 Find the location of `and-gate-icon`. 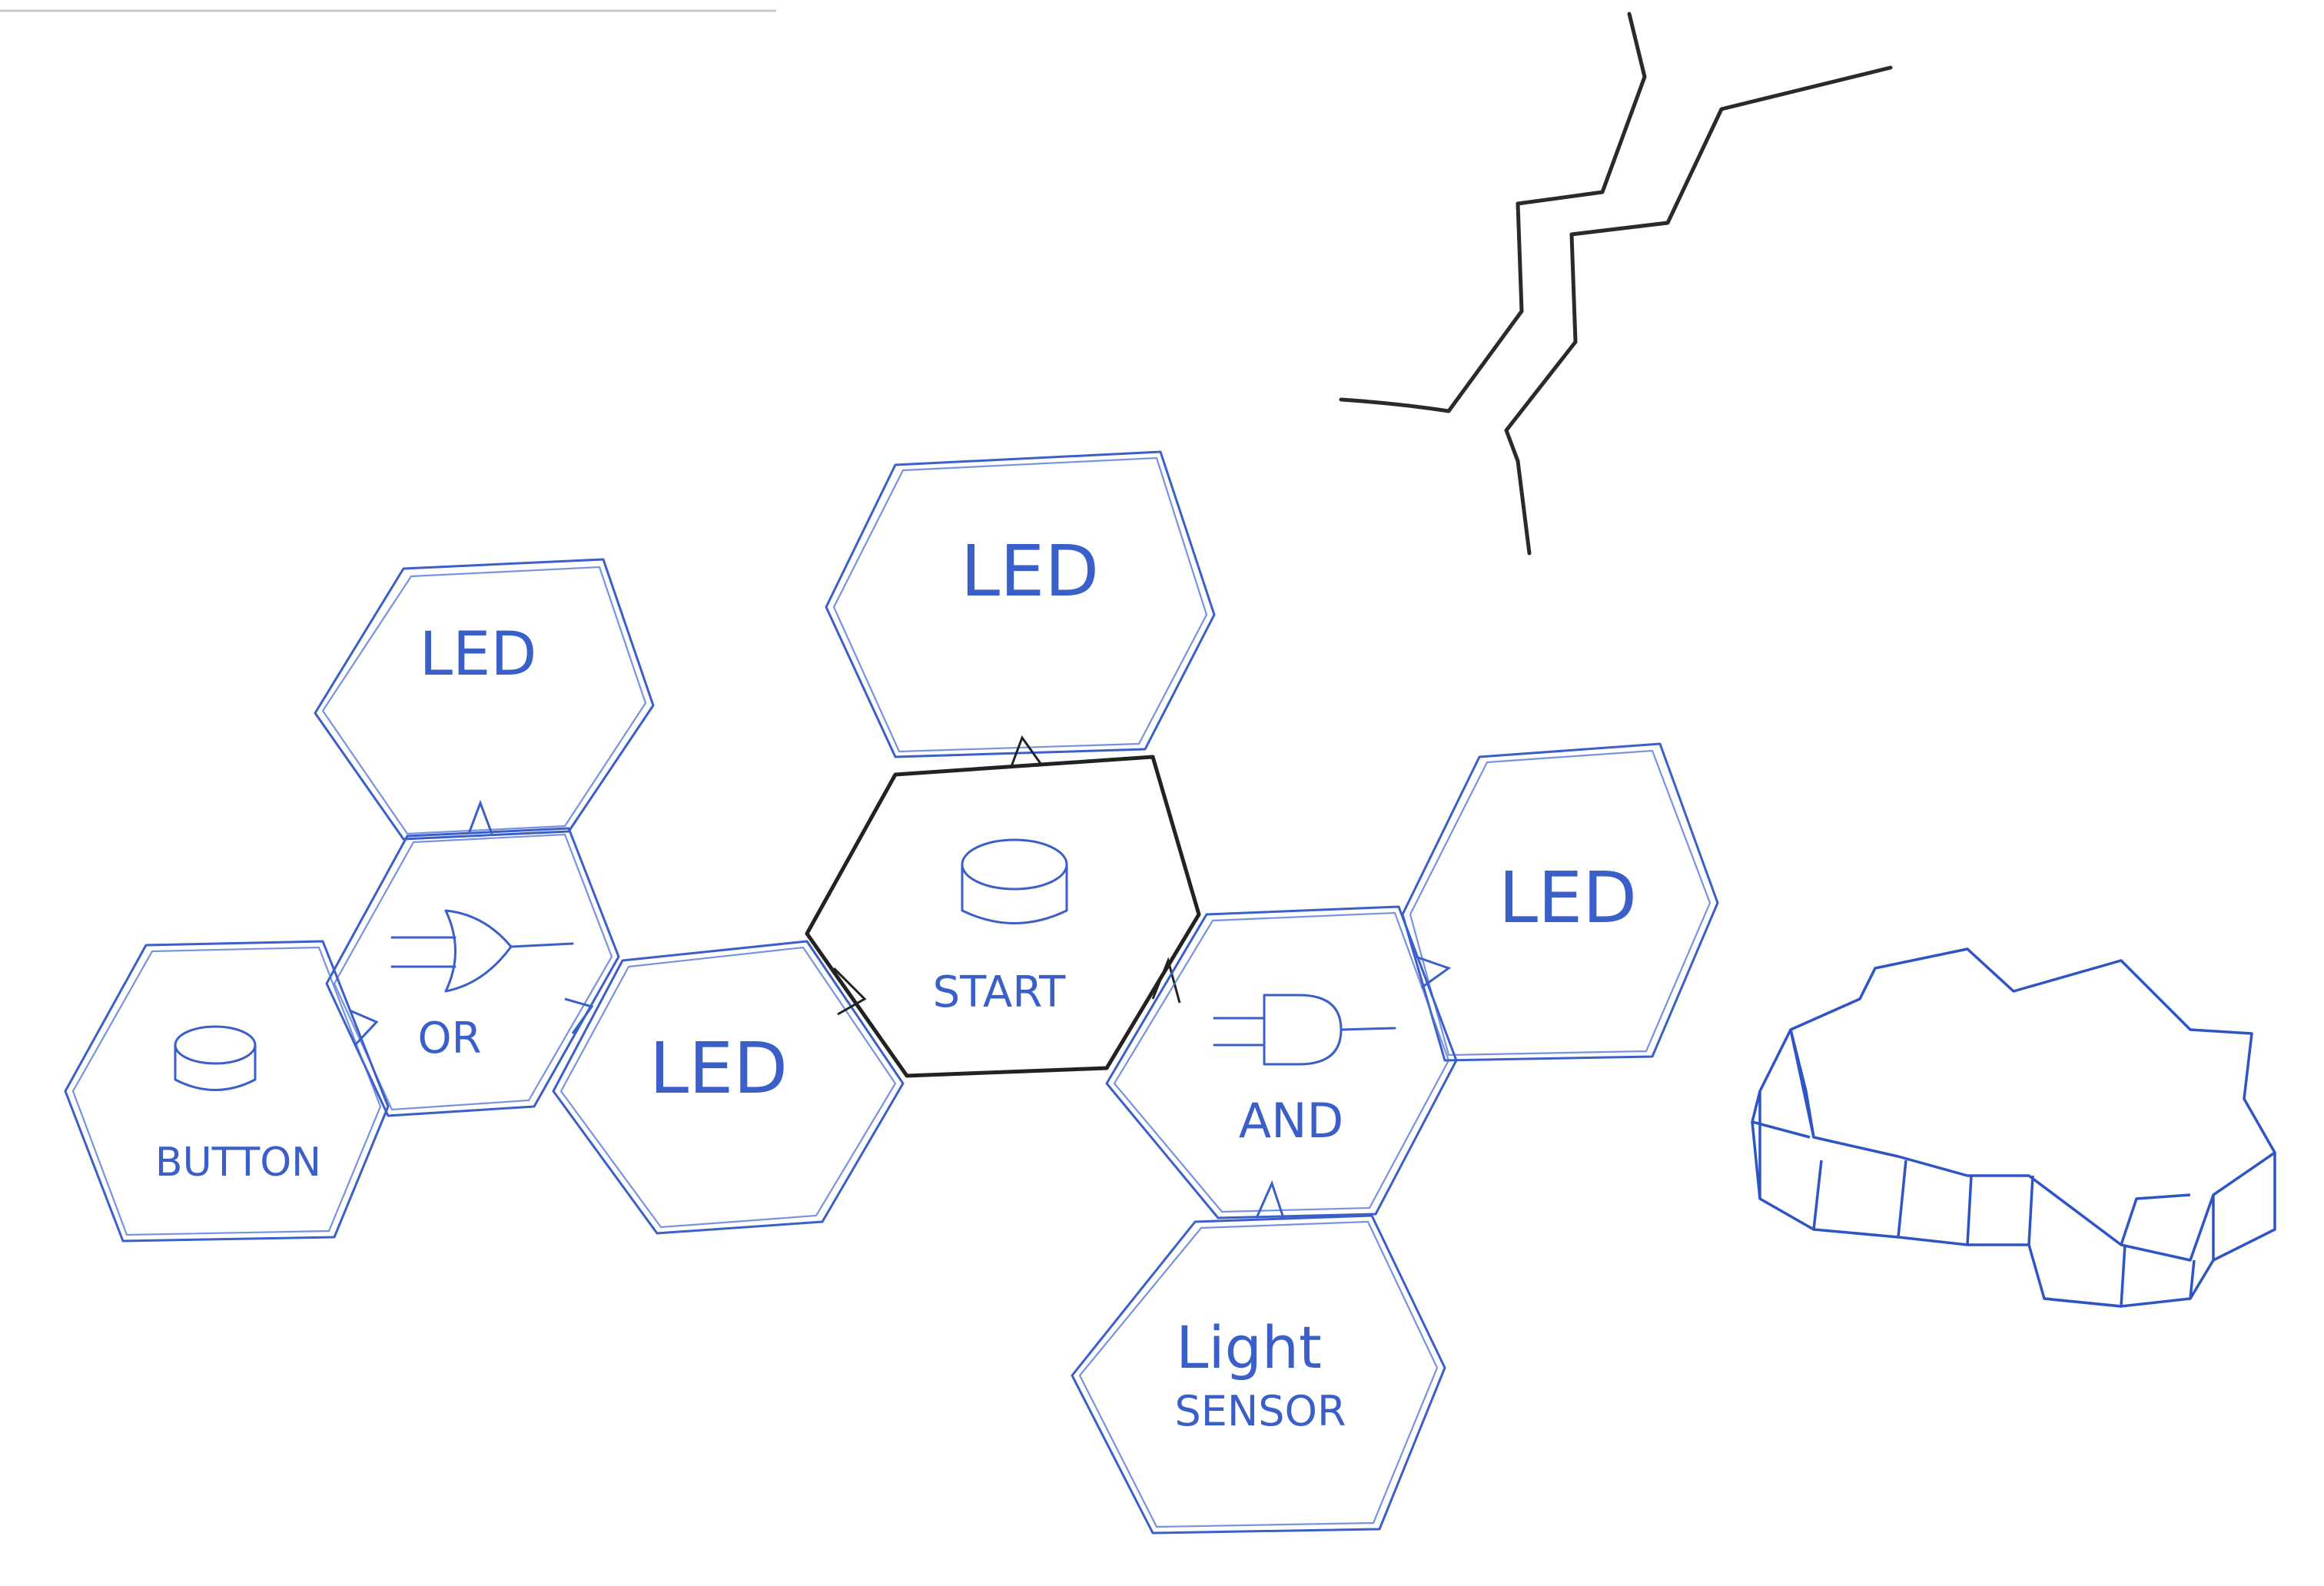

and-gate-icon is located at coordinates (1304, 1030).